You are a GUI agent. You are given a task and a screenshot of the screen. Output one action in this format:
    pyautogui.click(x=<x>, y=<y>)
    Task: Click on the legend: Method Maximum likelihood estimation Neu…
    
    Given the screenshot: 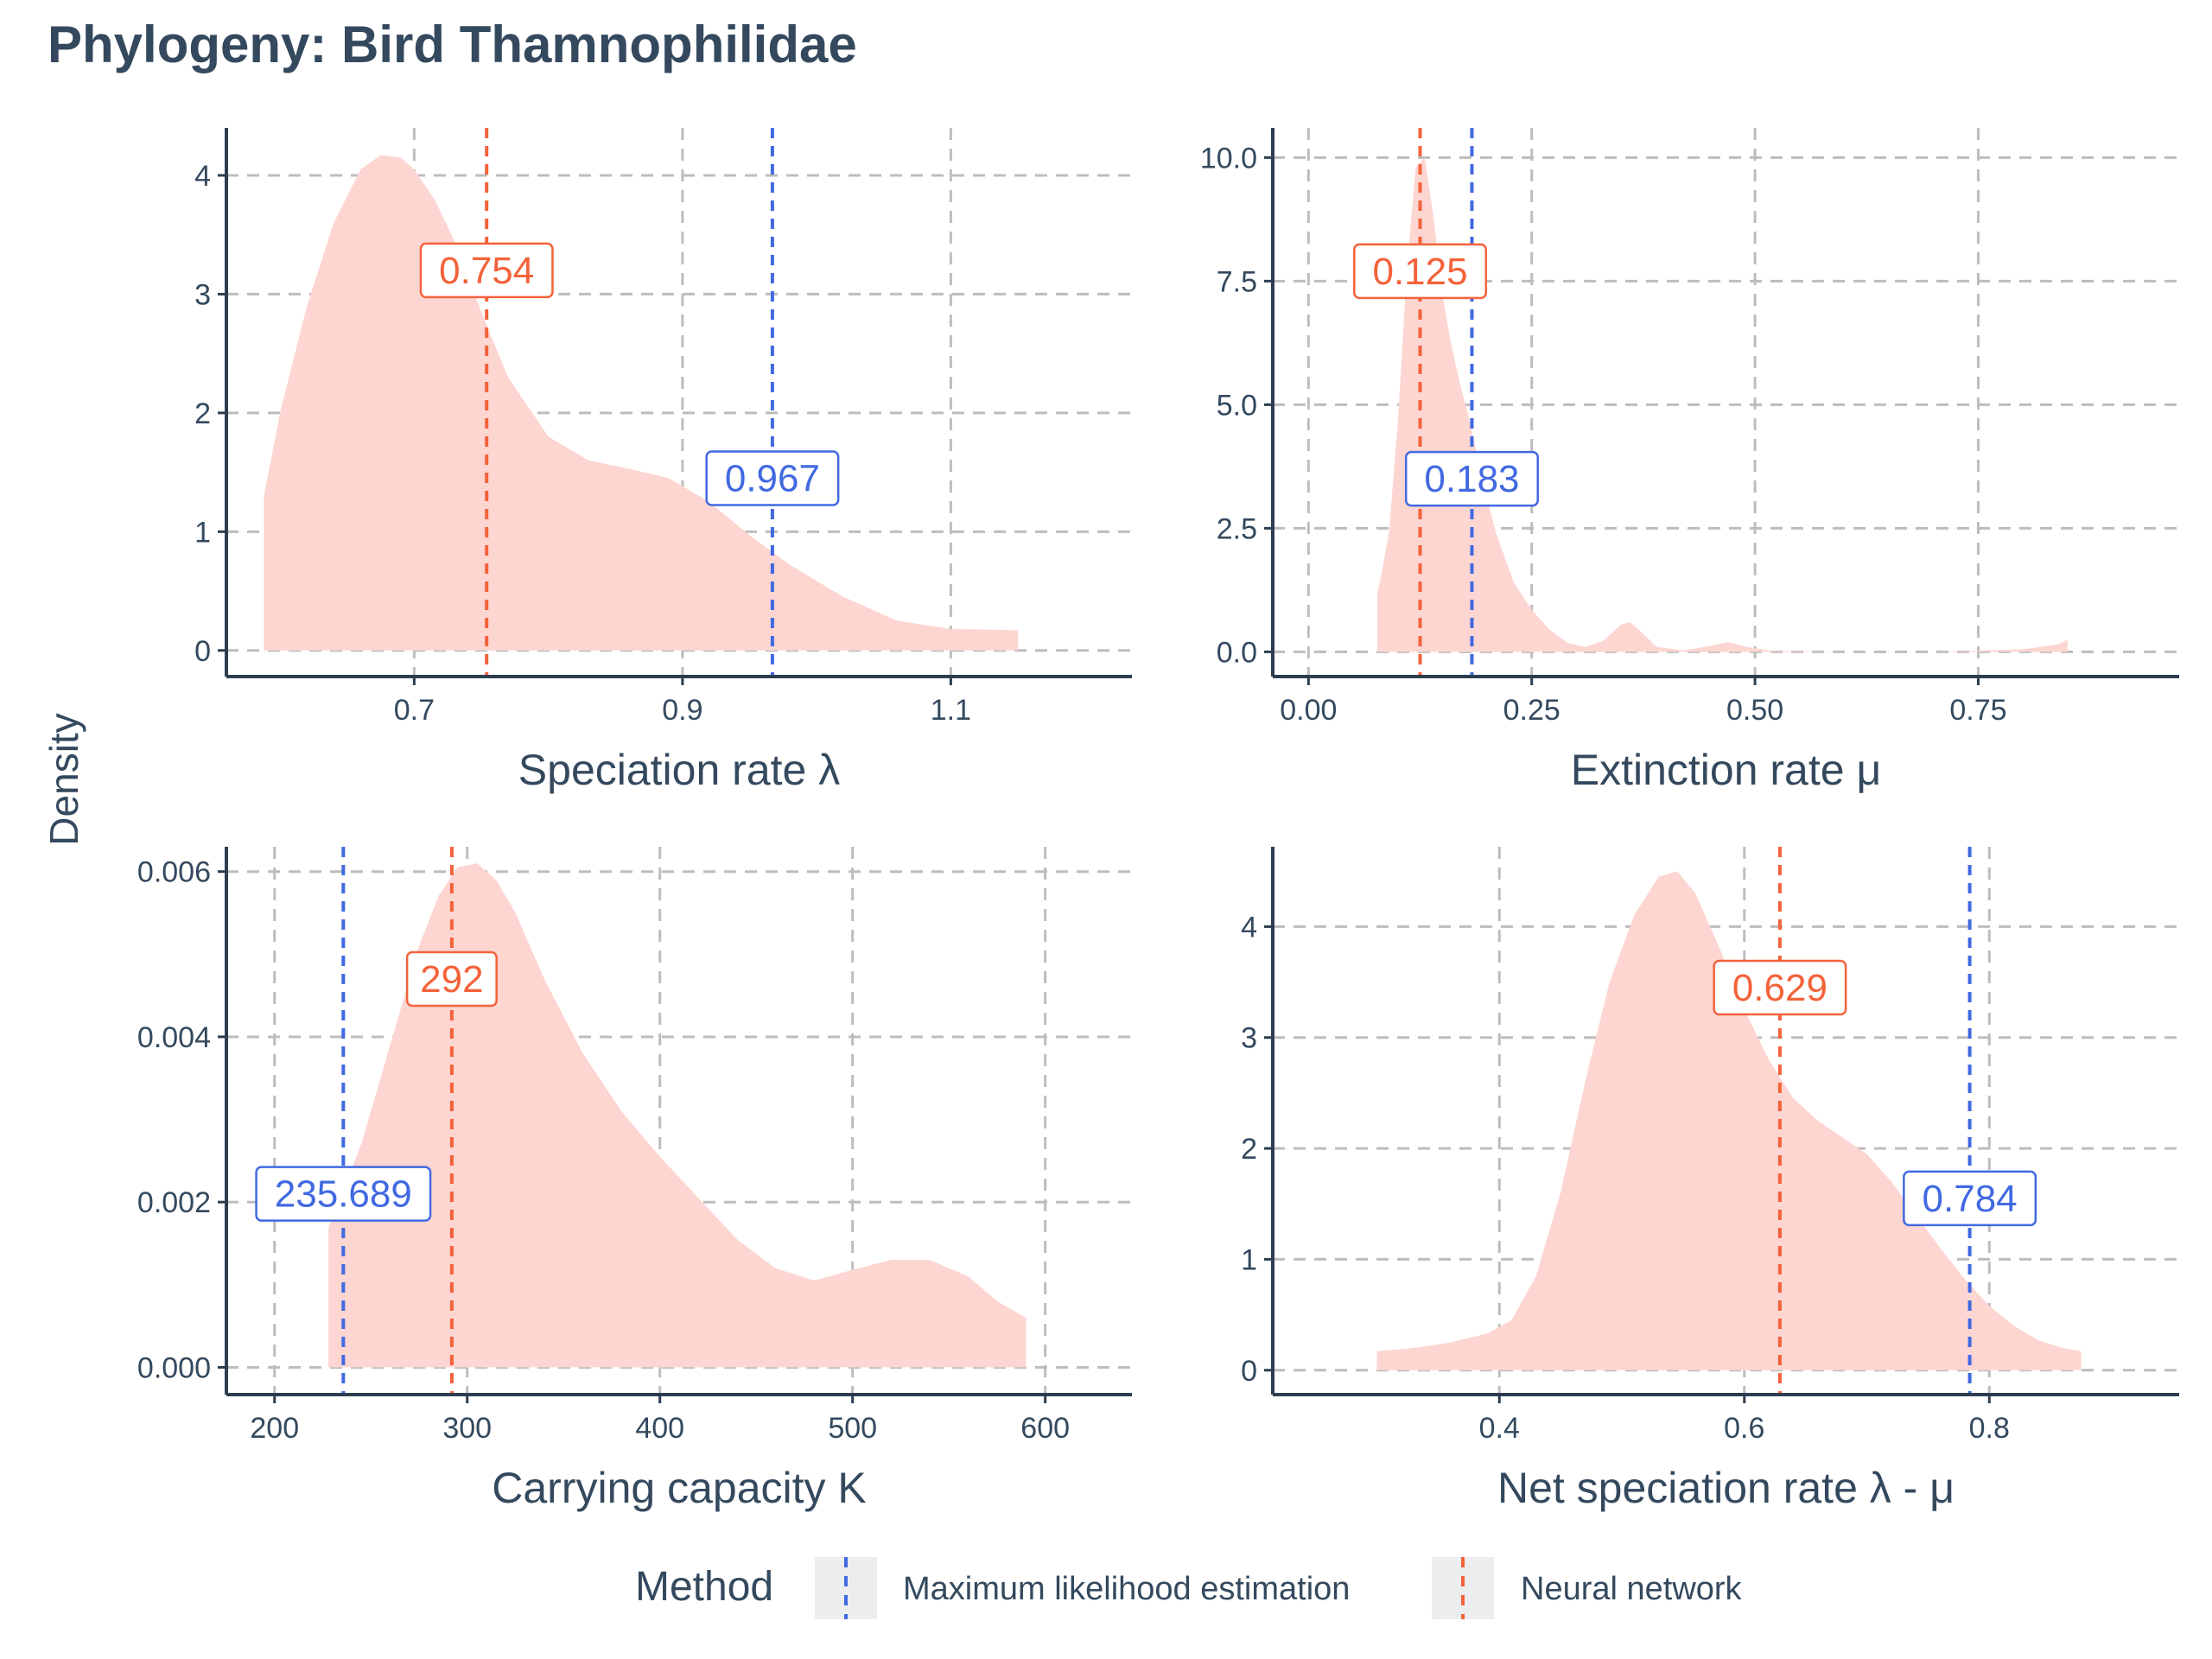 What is the action you would take?
    pyautogui.click(x=1189, y=1588)
    